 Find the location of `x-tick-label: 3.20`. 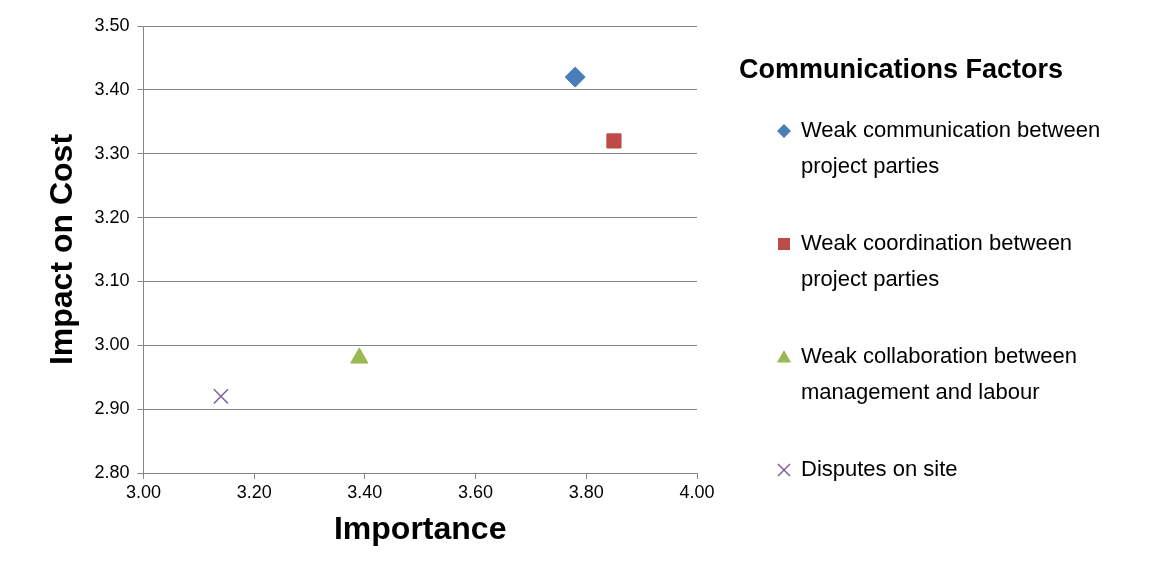

x-tick-label: 3.20 is located at coordinates (254, 491).